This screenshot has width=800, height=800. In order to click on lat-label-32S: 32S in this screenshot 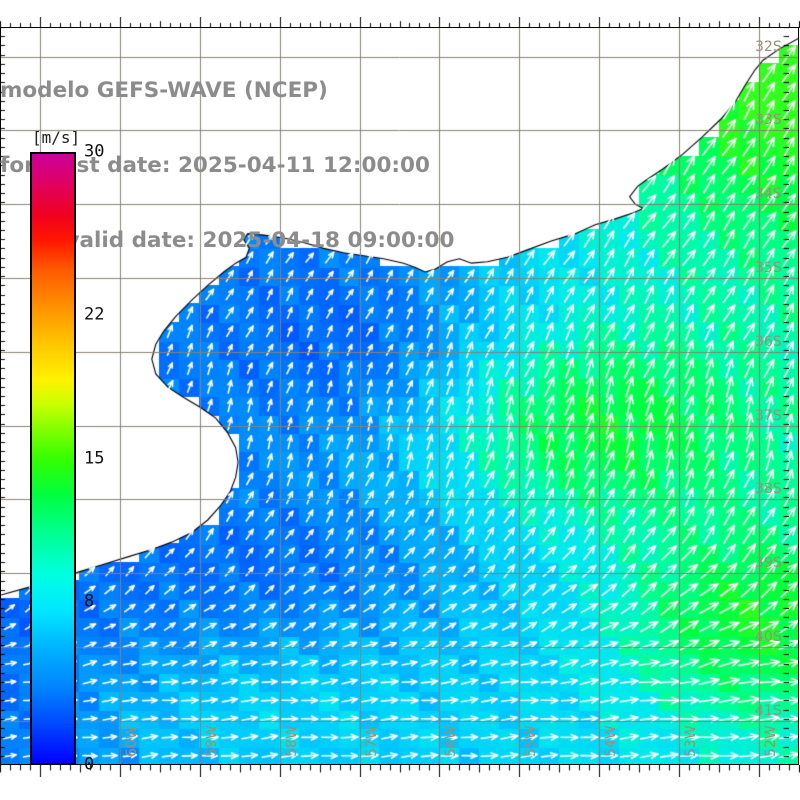, I will do `click(768, 46)`.